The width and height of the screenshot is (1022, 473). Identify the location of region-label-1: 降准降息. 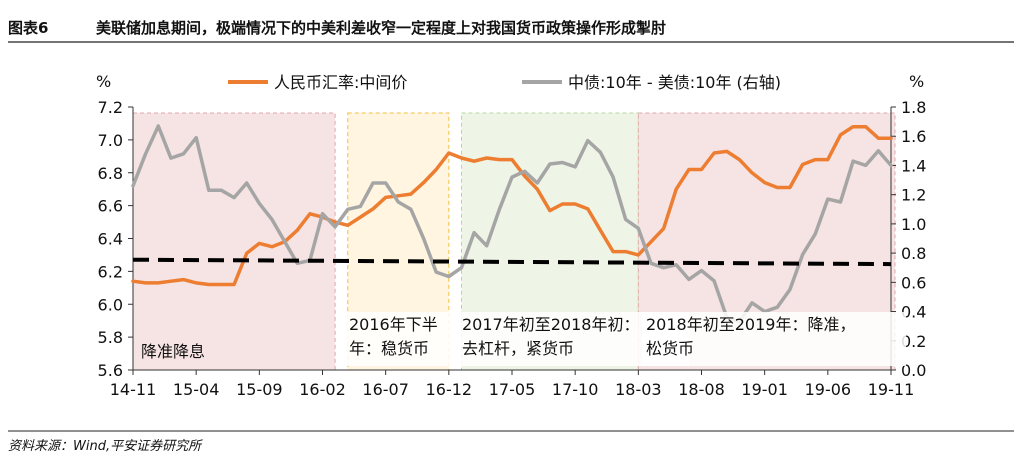
(173, 351).